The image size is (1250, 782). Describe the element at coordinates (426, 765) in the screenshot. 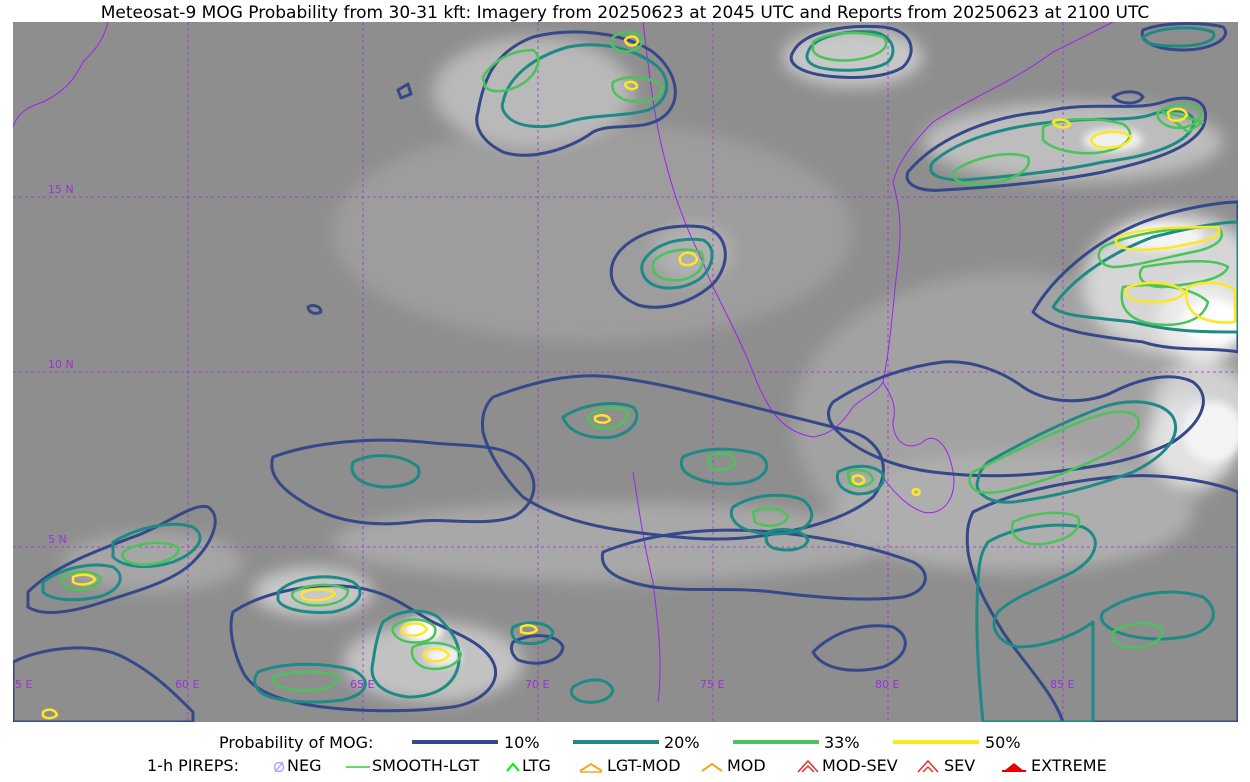

I see `pirep-smooth-lgt-label: SMOOTH-LGT` at that location.